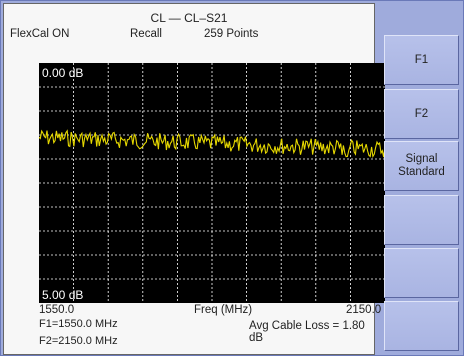  Describe the element at coordinates (364, 310) in the screenshot. I see `freq-stop: 2150.0` at that location.